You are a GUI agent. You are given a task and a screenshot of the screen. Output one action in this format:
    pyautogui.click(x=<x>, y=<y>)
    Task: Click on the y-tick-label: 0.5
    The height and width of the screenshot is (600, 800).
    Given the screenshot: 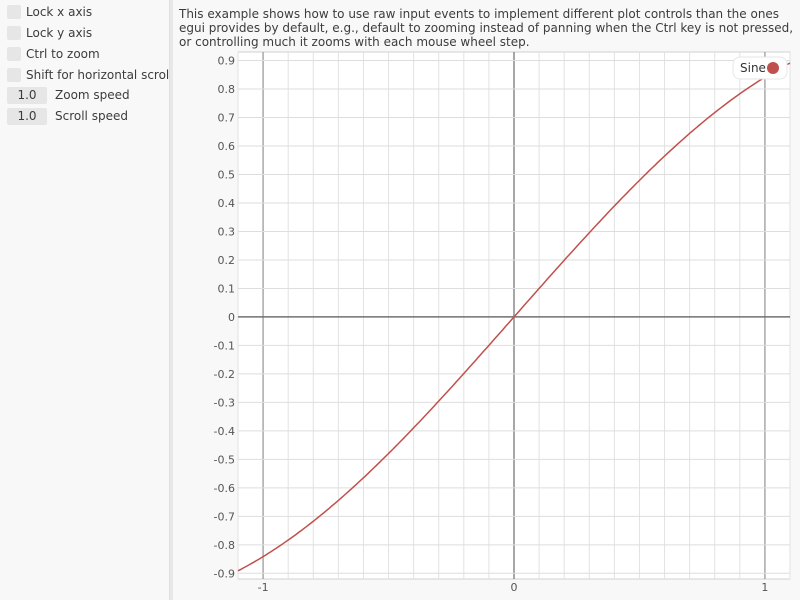 What is the action you would take?
    pyautogui.click(x=227, y=174)
    